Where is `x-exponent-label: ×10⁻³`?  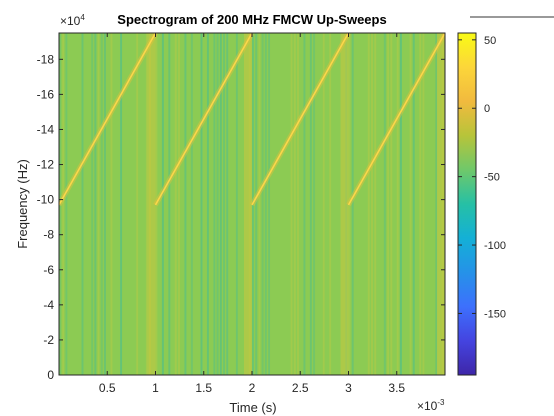 x-exponent-label: ×10⁻³ is located at coordinates (431, 405).